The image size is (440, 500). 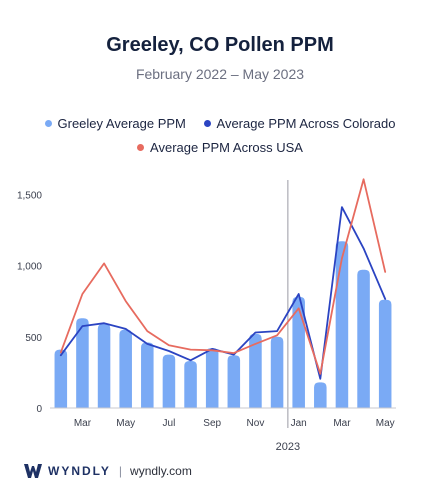 I want to click on legend-item-colorado: Average PPM Across Colorado, so click(x=299, y=123).